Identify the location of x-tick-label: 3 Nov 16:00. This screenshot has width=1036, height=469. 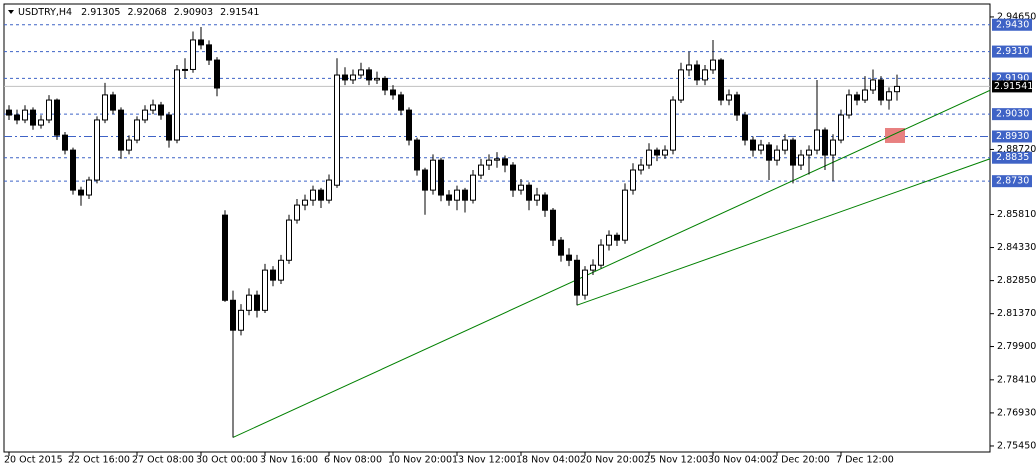
(289, 460).